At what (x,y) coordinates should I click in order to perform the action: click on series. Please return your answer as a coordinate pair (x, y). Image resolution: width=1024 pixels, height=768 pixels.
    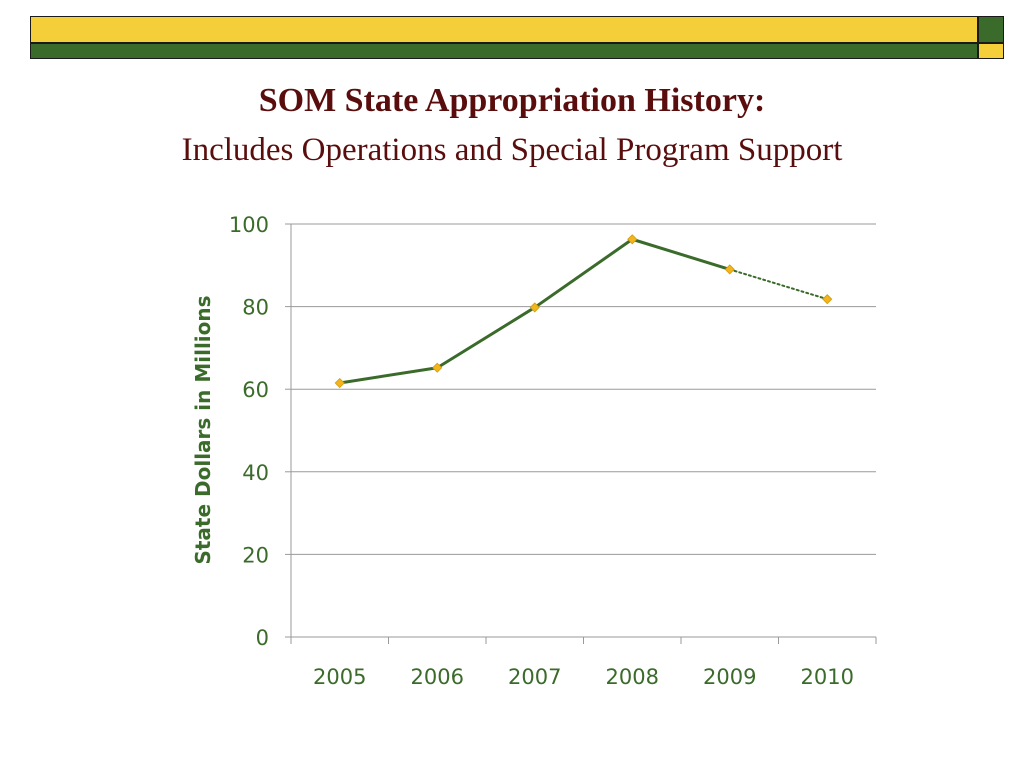
    Looking at the image, I should click on (583, 311).